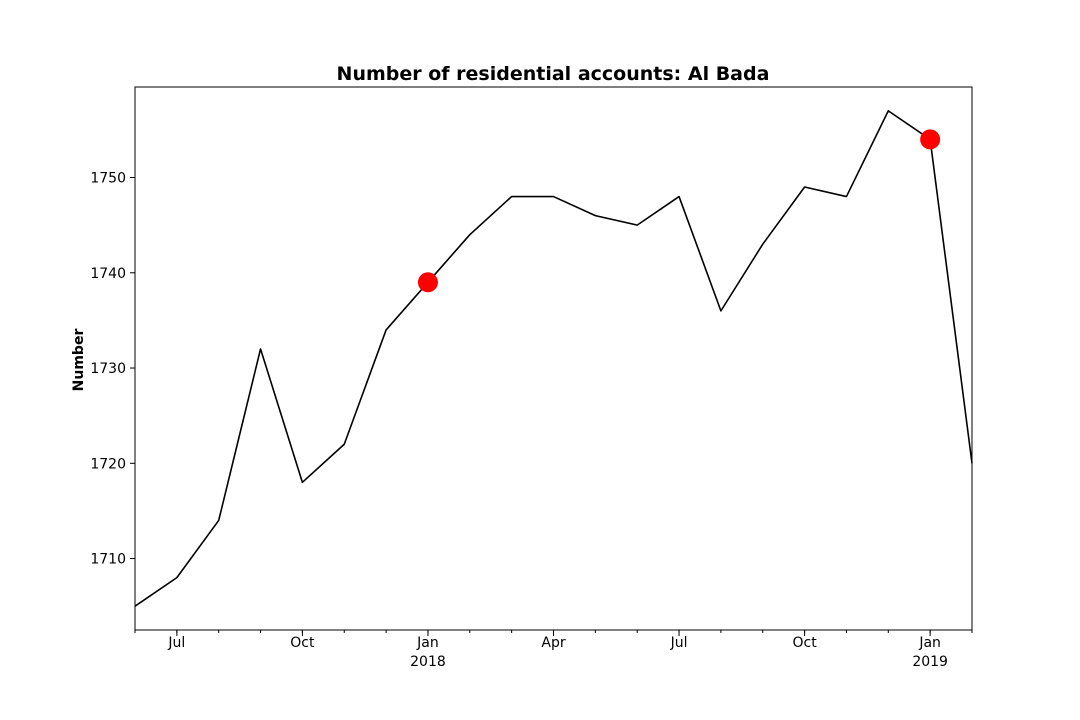 The width and height of the screenshot is (1080, 720). Describe the element at coordinates (108, 369) in the screenshot. I see `y-tick-label: 1730` at that location.